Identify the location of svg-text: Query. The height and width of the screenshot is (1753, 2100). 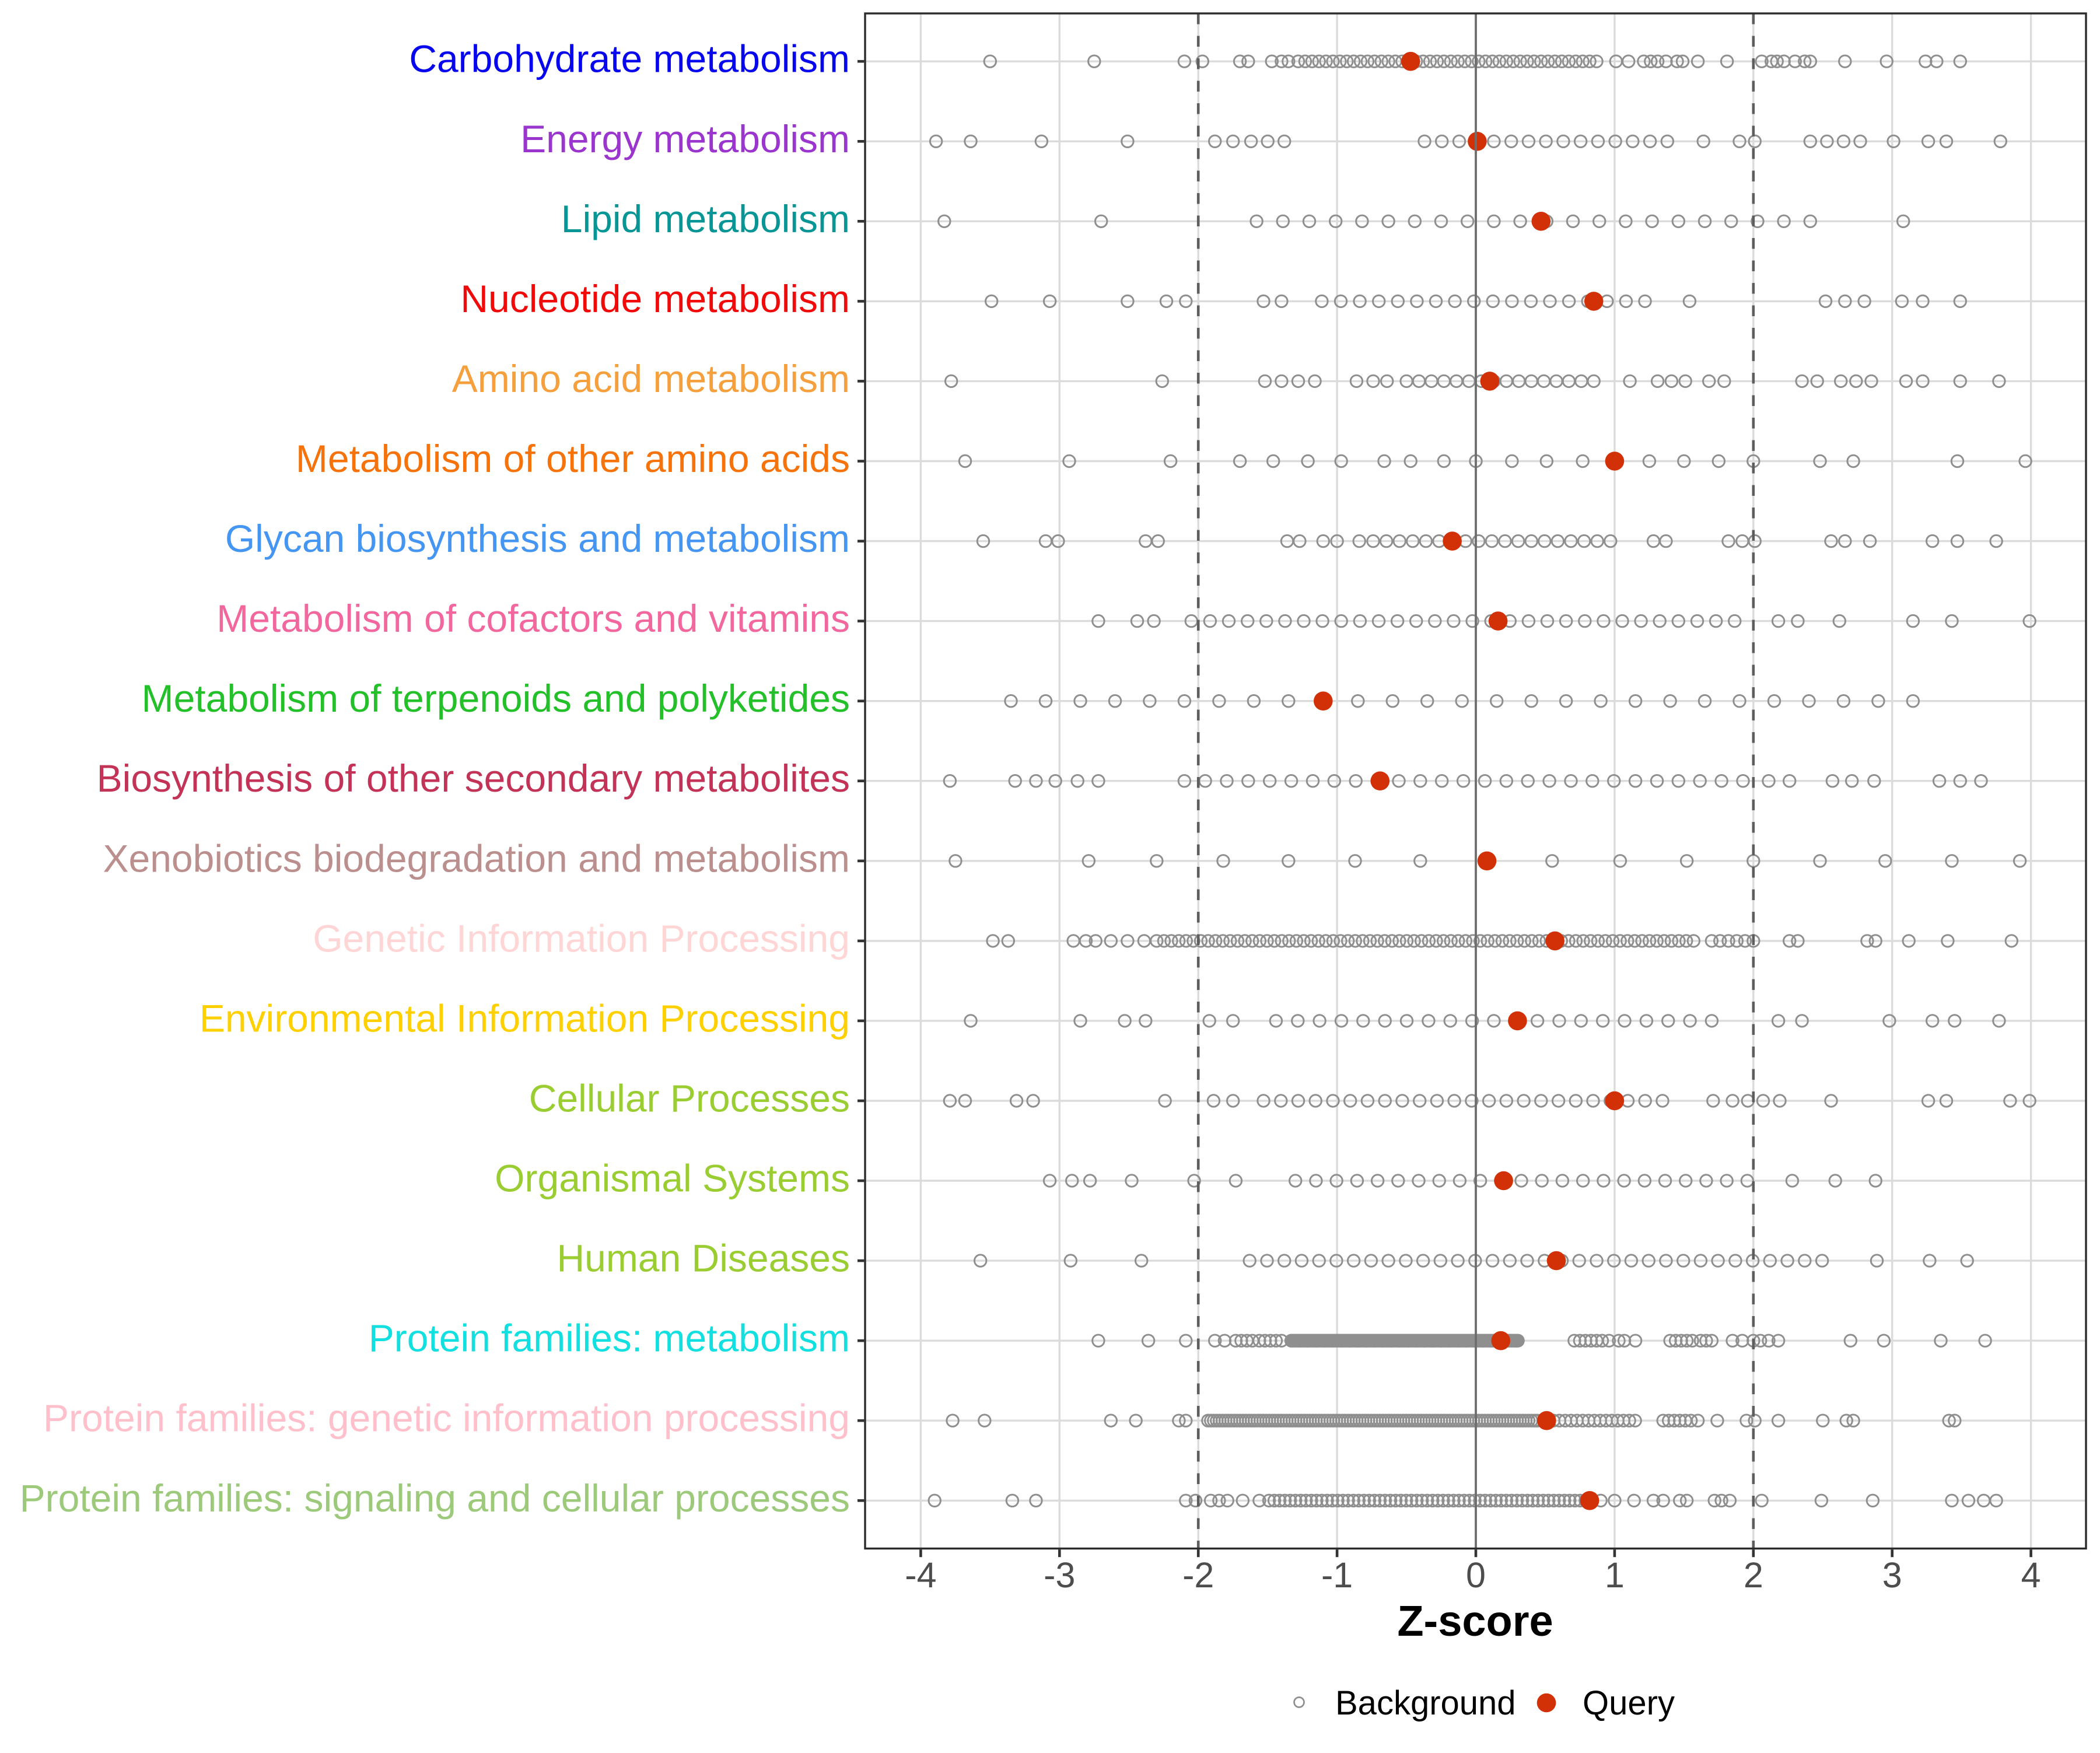
(1629, 1703).